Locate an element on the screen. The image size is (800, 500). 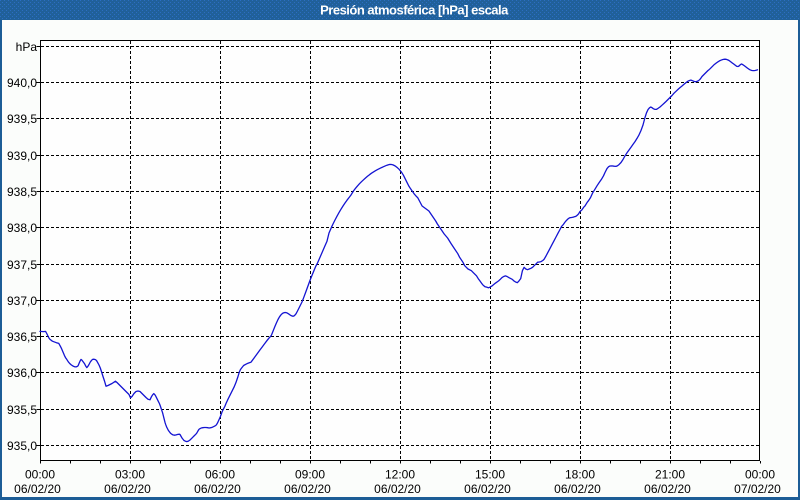
svg-text: 21:00 is located at coordinates (670, 475).